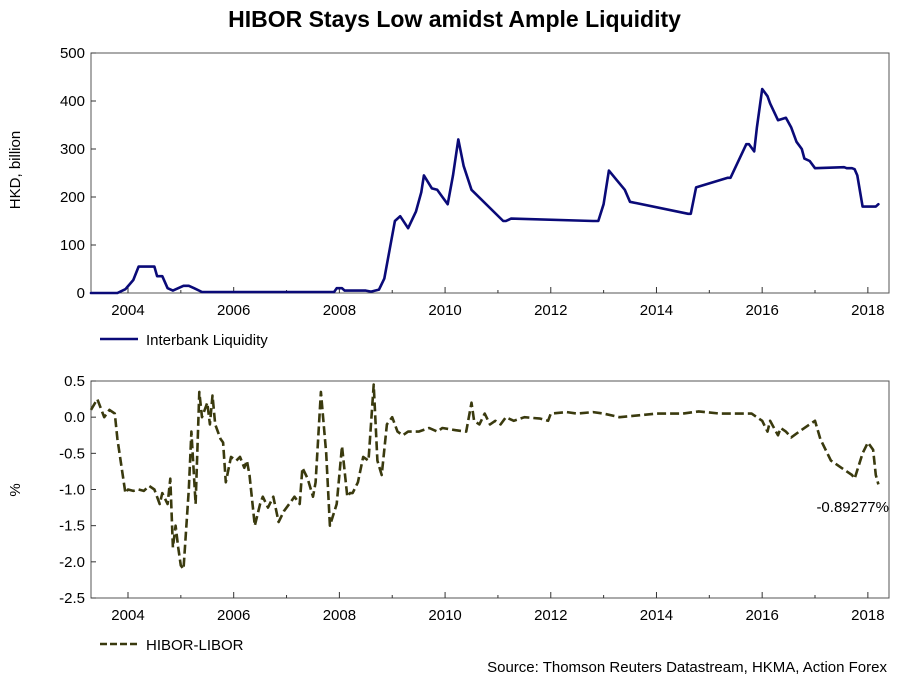  I want to click on spread-x-tick-label: 2018, so click(867, 615).